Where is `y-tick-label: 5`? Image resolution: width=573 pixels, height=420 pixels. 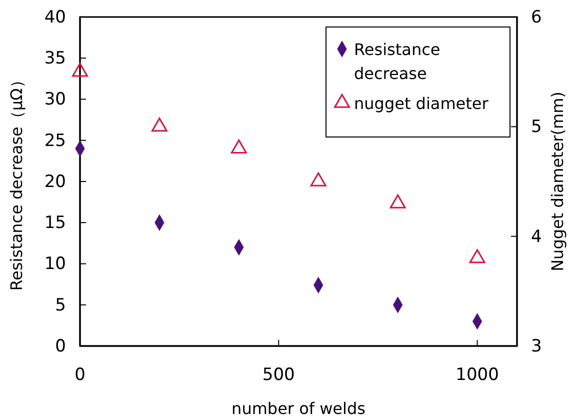
y-tick-label: 5 is located at coordinates (60, 305).